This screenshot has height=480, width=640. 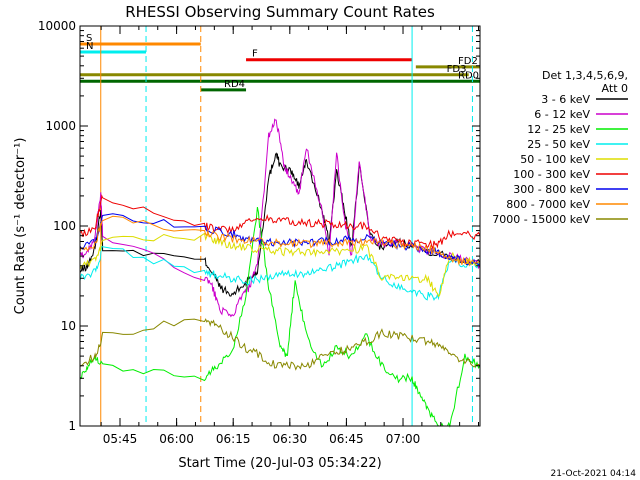 What do you see at coordinates (176, 439) in the screenshot?
I see `x-tick-label: 06:00` at bounding box center [176, 439].